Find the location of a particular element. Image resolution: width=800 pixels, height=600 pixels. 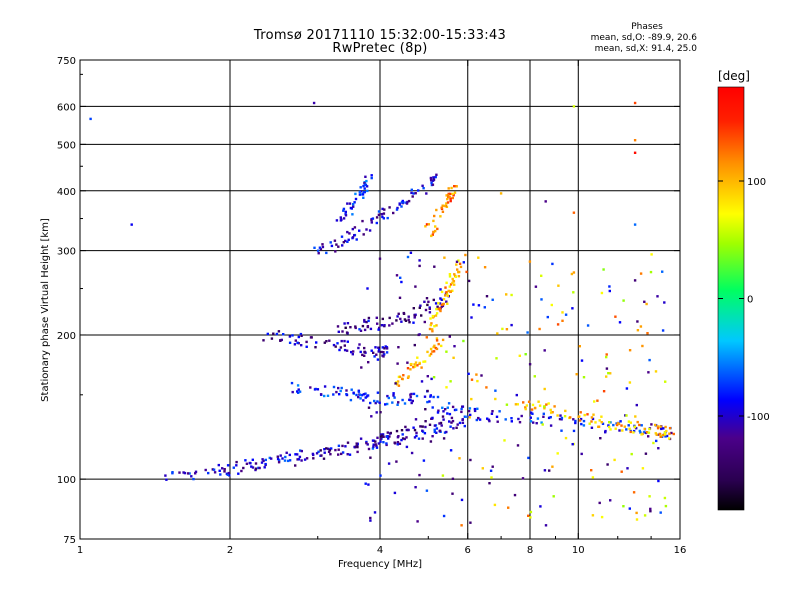

chart-subtitle: RwPretec (8p) is located at coordinates (380, 48).